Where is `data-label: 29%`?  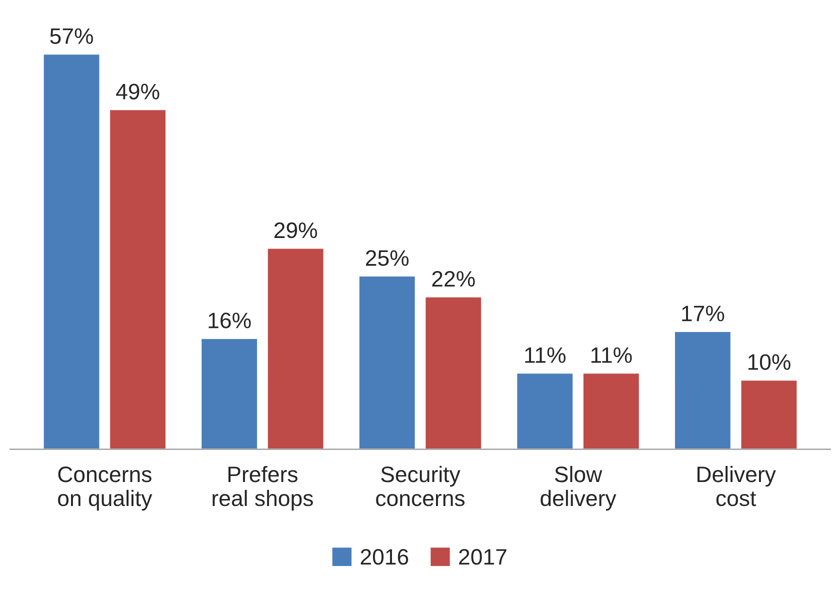
data-label: 29% is located at coordinates (296, 230).